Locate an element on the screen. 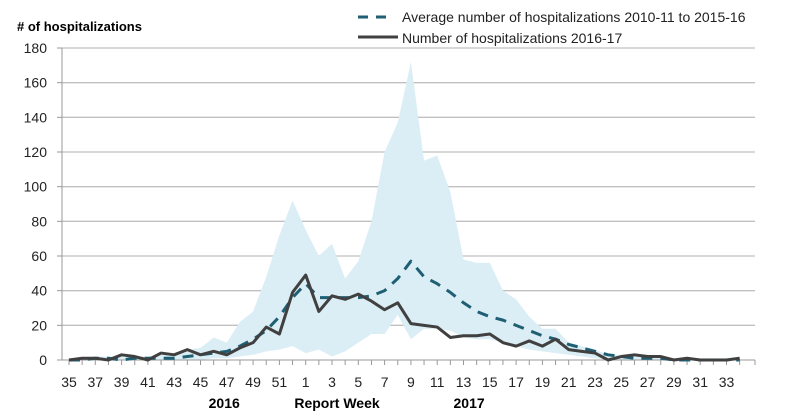  y-tick-label: 100 is located at coordinates (36, 187).